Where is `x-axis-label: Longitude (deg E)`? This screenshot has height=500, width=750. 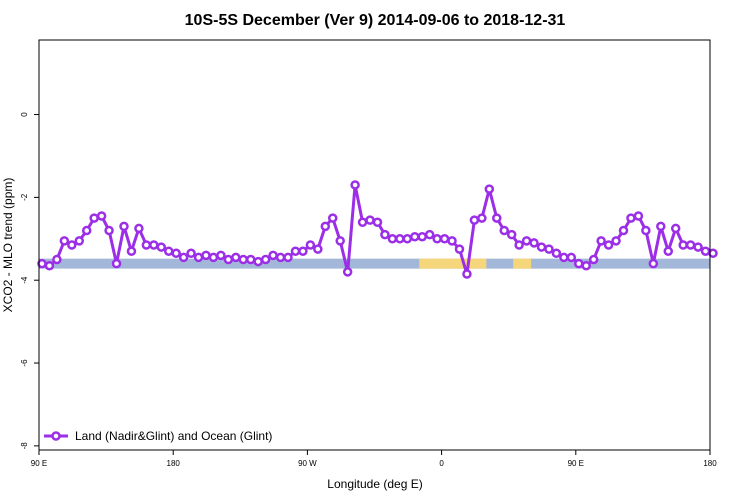
x-axis-label: Longitude (deg E) is located at coordinates (374, 484).